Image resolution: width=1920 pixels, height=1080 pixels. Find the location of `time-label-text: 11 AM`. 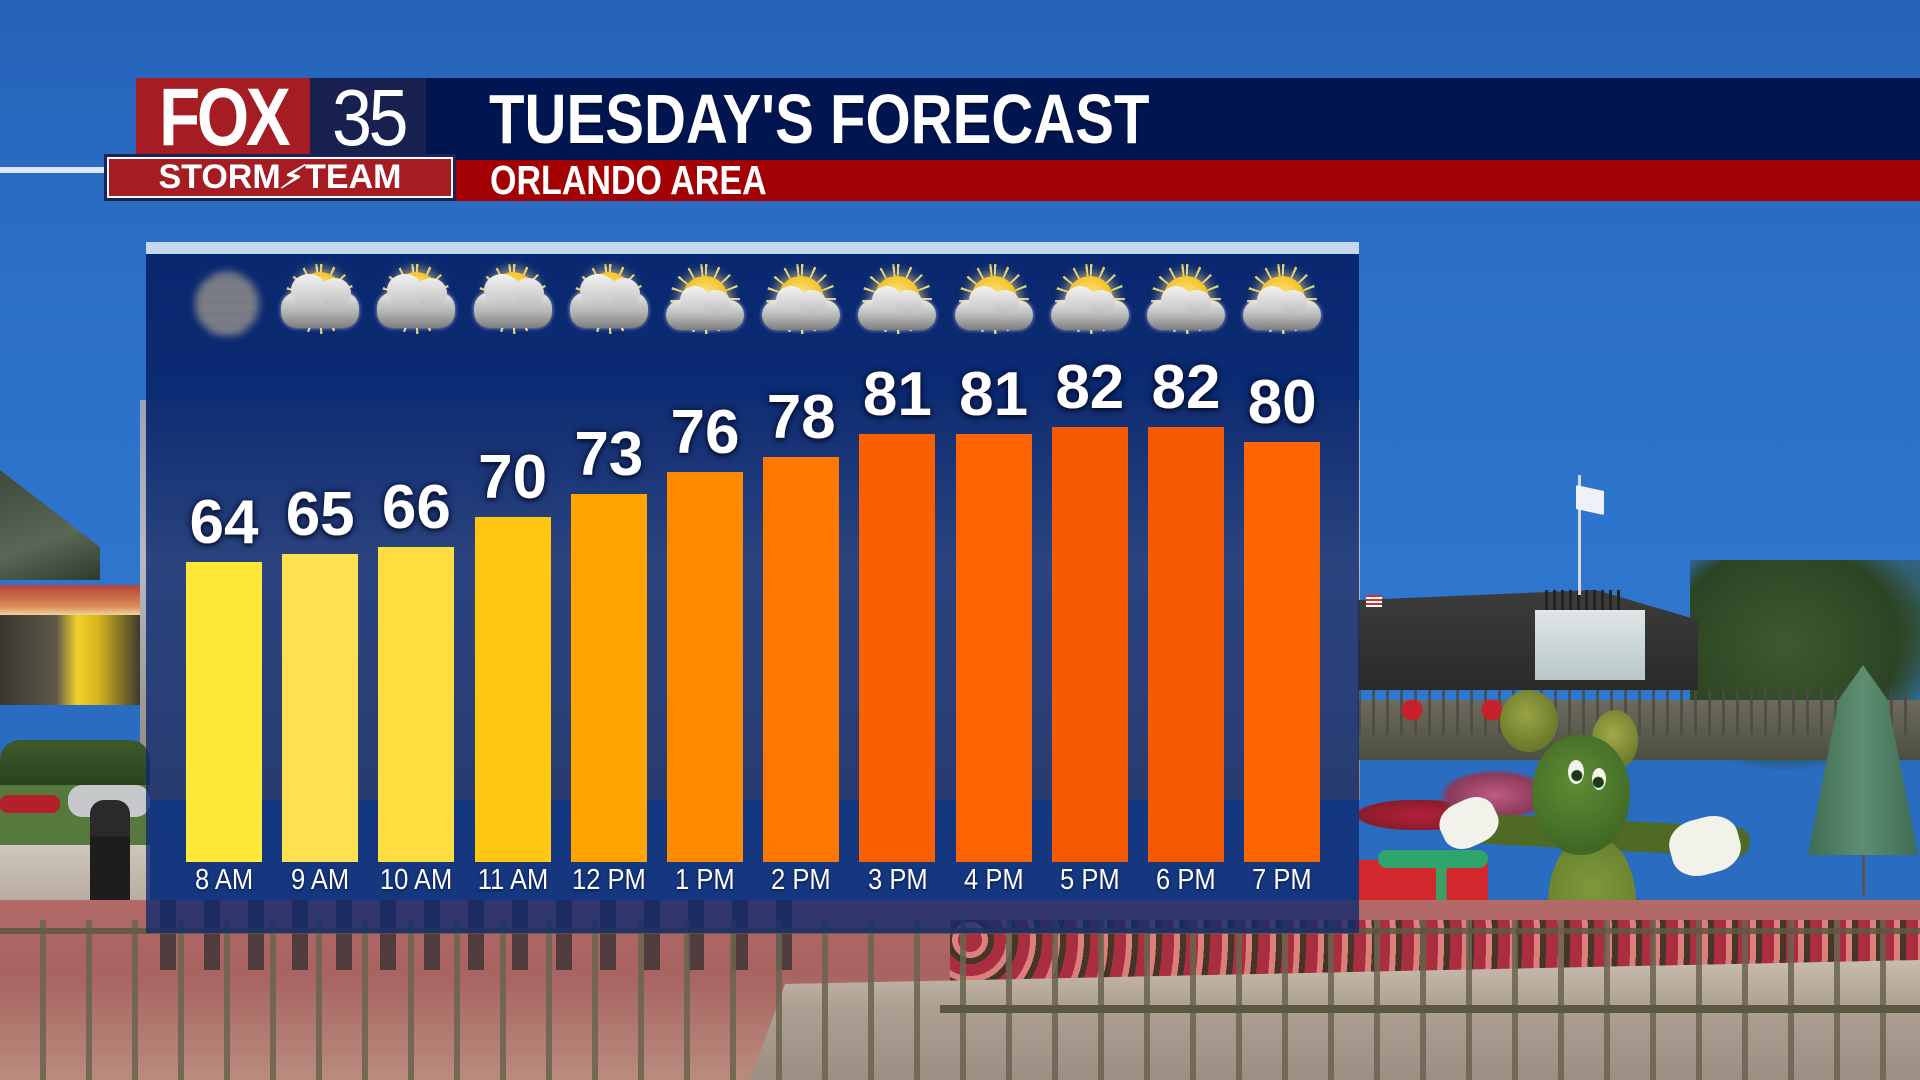

time-label-text: 11 AM is located at coordinates (512, 880).